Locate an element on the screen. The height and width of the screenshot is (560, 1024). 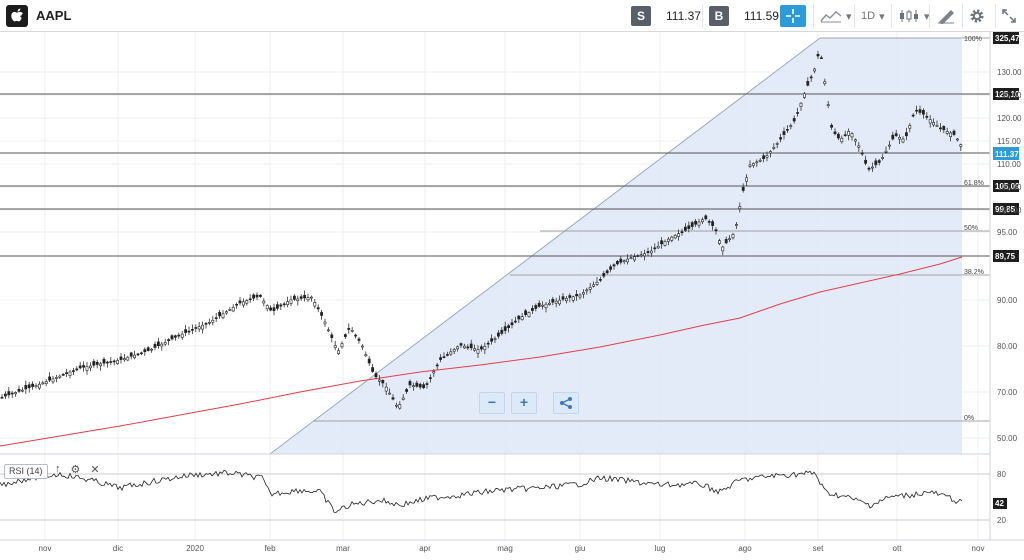
zoom-controls: − + is located at coordinates (529, 403).